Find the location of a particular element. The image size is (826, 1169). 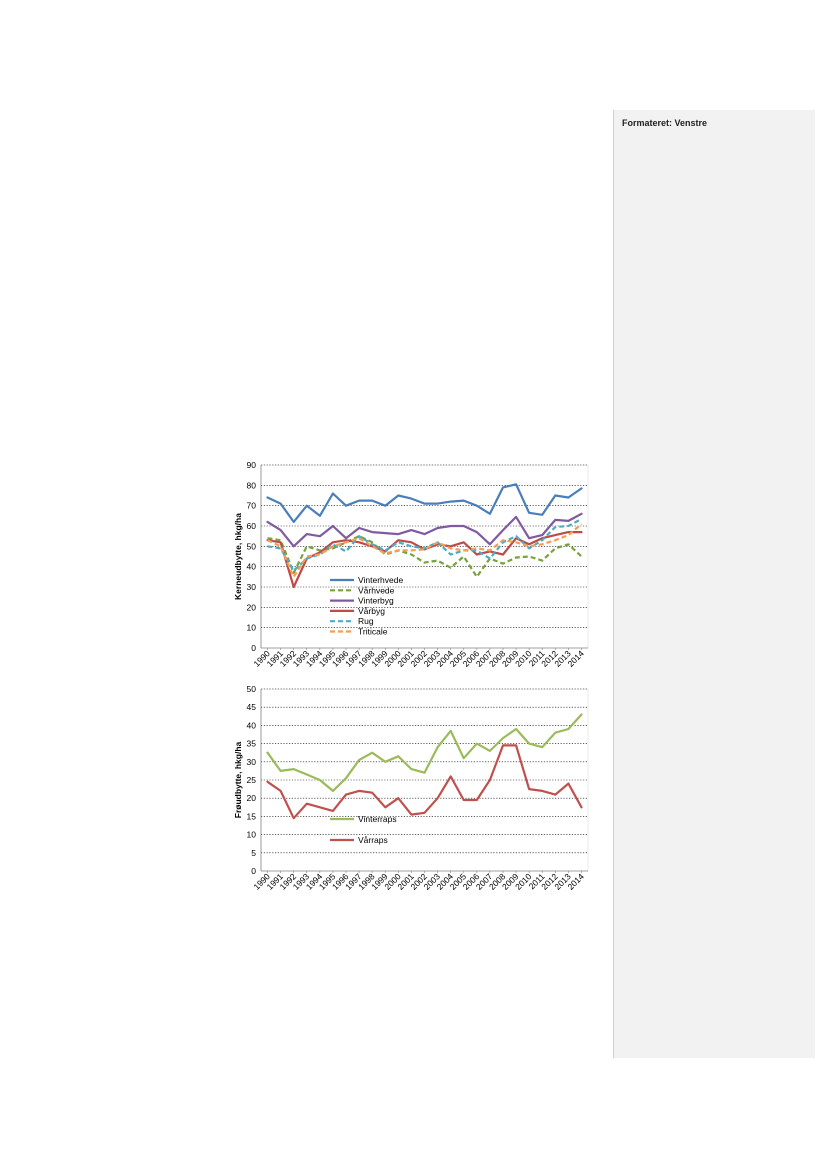

series-line-vårraps is located at coordinates (424, 782).